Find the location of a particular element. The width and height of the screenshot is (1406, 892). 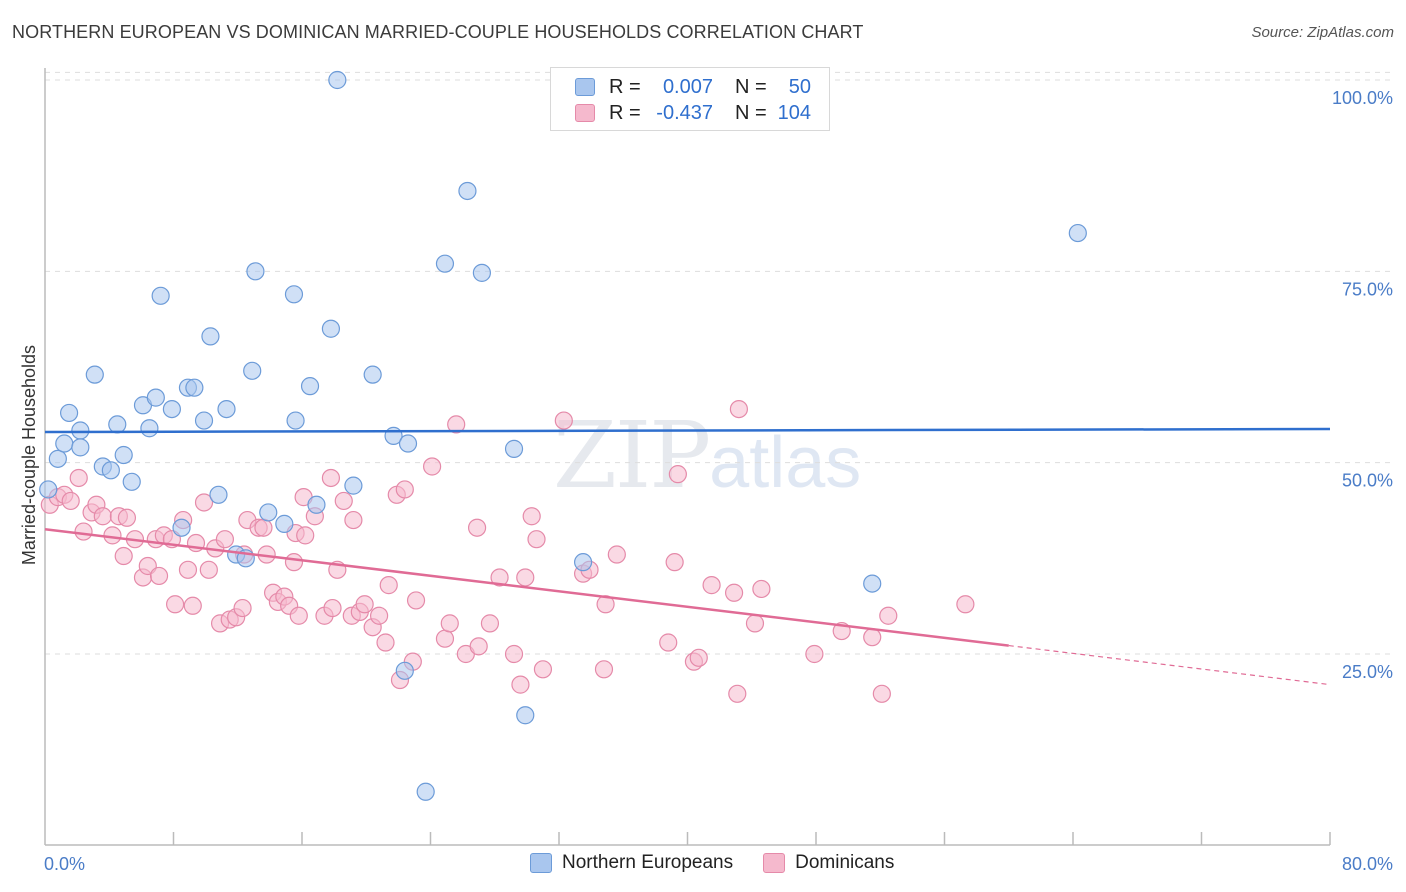

northern-europeans-trend-line is located at coordinates (687, 430).